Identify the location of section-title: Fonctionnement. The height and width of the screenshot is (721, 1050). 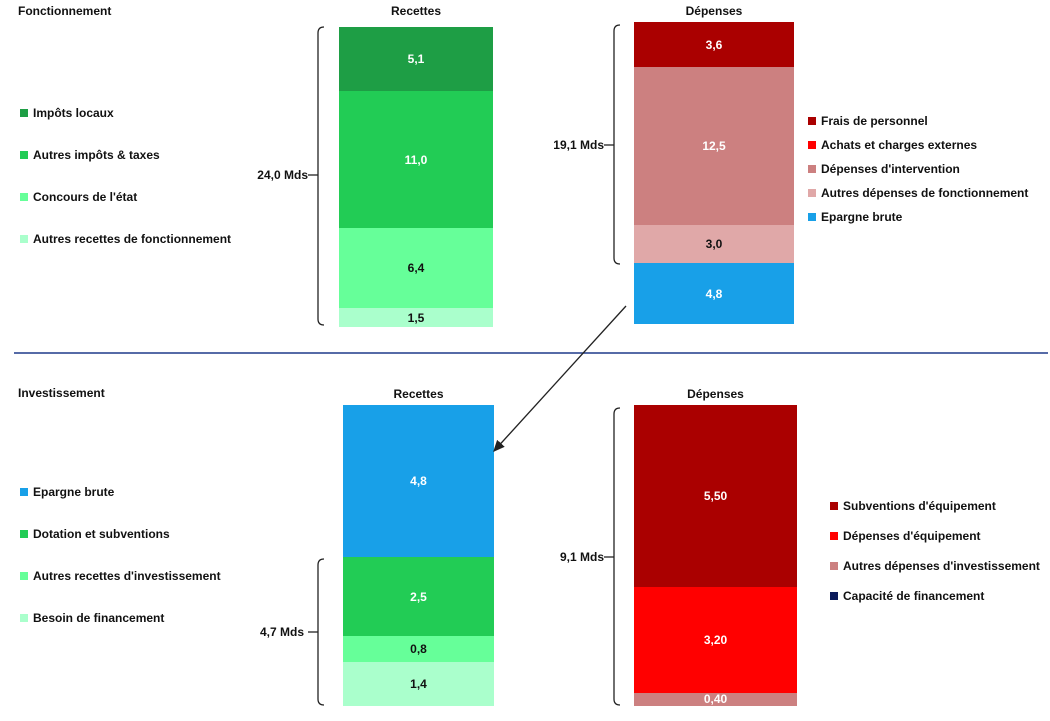
(65, 11).